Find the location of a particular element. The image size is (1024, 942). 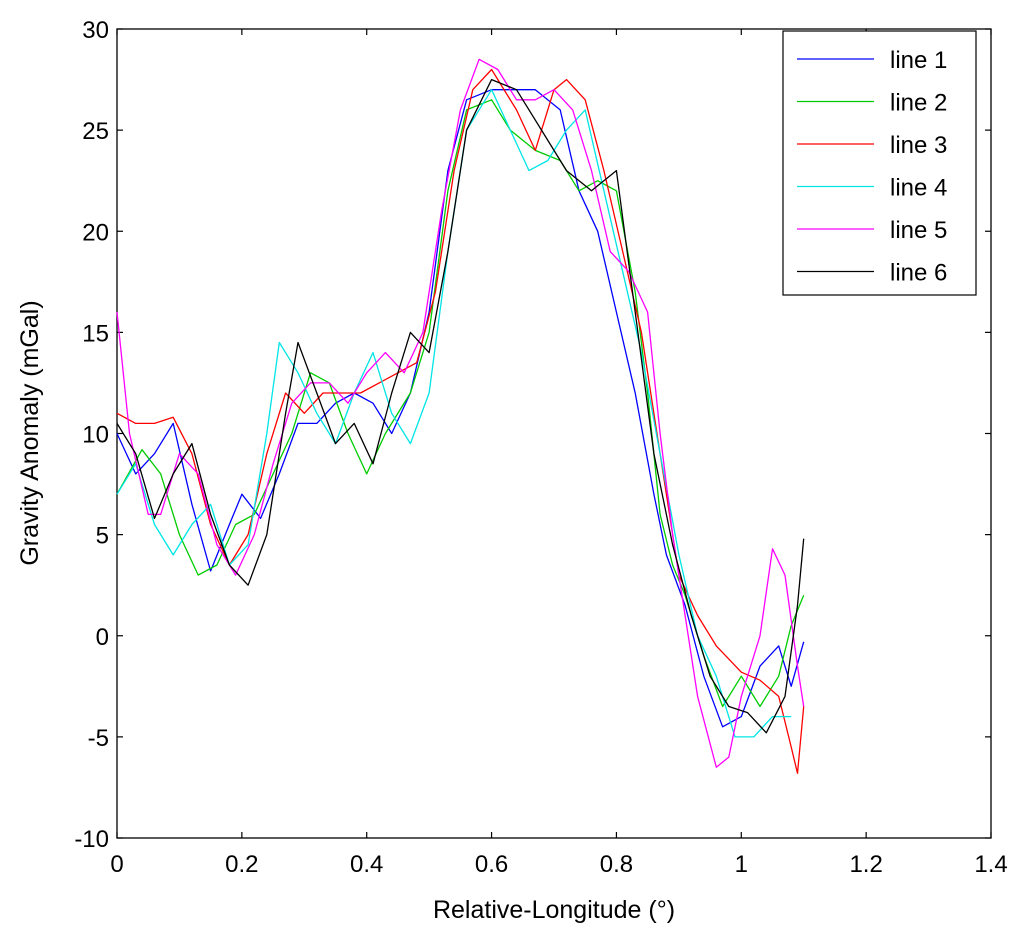

y-tick-label: -10 is located at coordinates (91, 839).